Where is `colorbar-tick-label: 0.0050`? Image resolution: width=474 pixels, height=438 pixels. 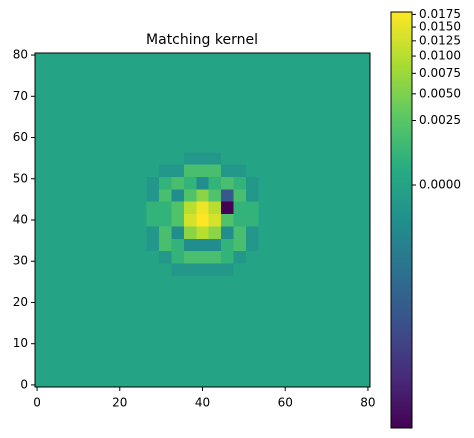
colorbar-tick-label: 0.0050 is located at coordinates (440, 93).